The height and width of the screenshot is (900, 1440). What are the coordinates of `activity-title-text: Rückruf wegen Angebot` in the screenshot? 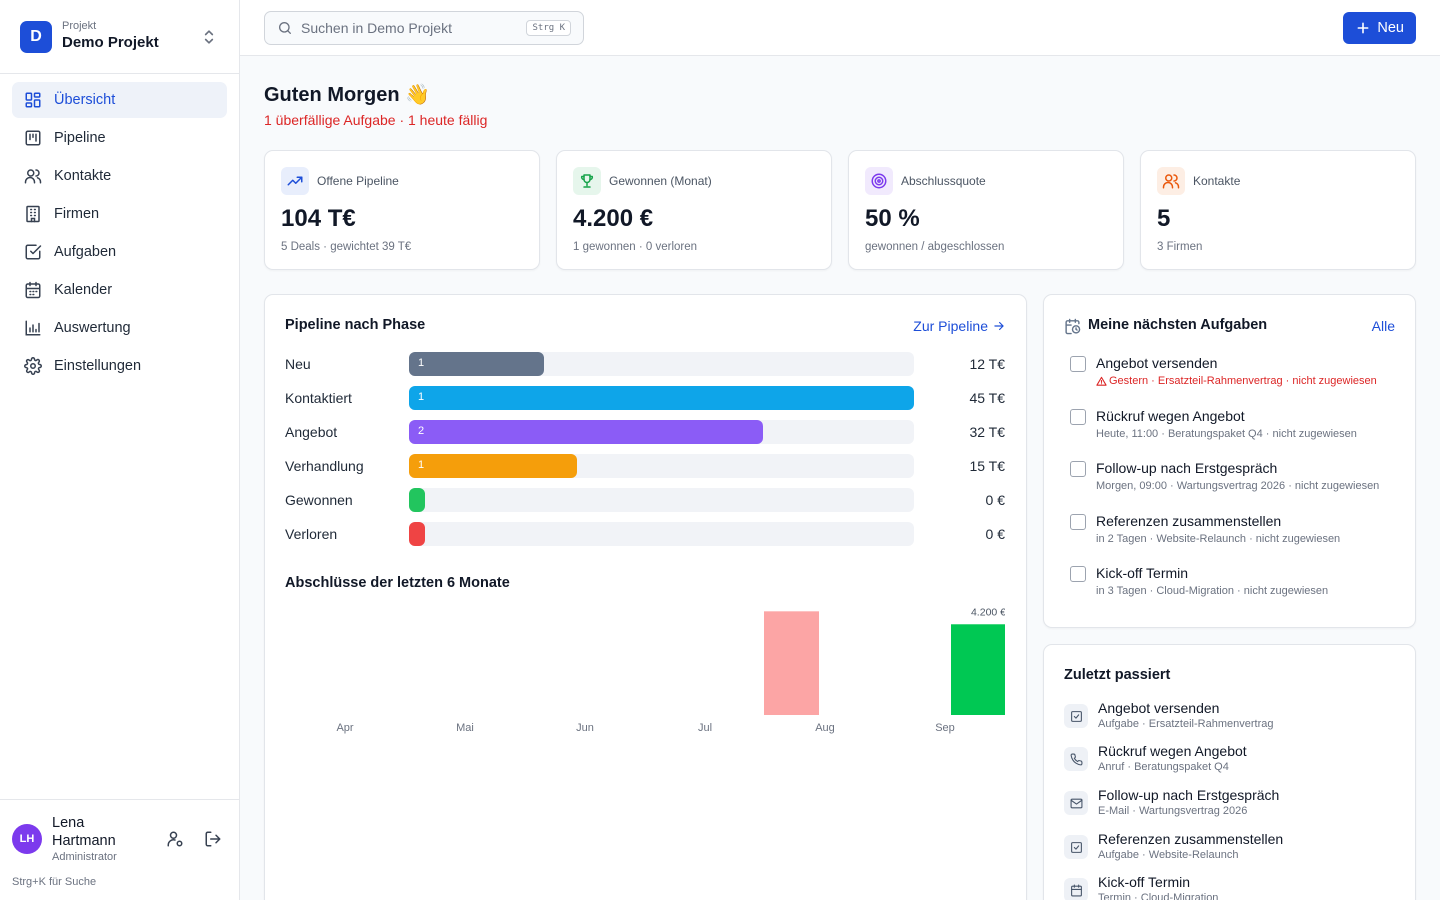 It's located at (1172, 751).